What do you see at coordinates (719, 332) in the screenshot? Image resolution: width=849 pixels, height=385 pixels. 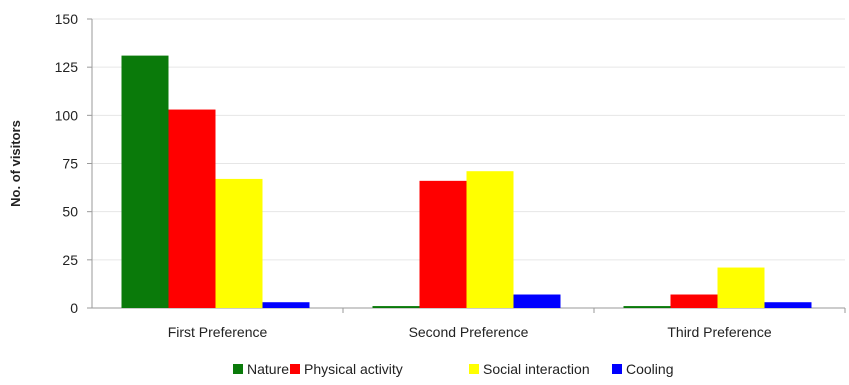 I see `x-tick-label: Third Preference` at bounding box center [719, 332].